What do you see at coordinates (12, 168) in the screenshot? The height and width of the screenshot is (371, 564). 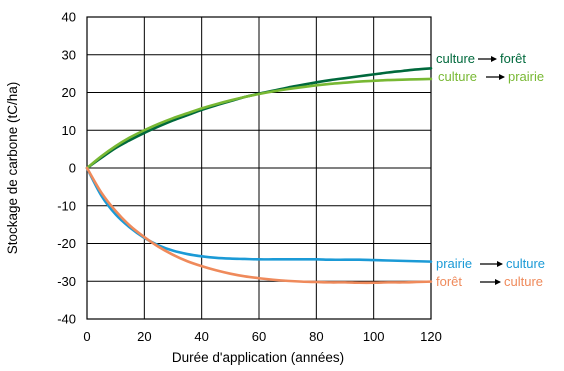 I see `y-axis-title: Stockage de carbone (tC/ha)` at bounding box center [12, 168].